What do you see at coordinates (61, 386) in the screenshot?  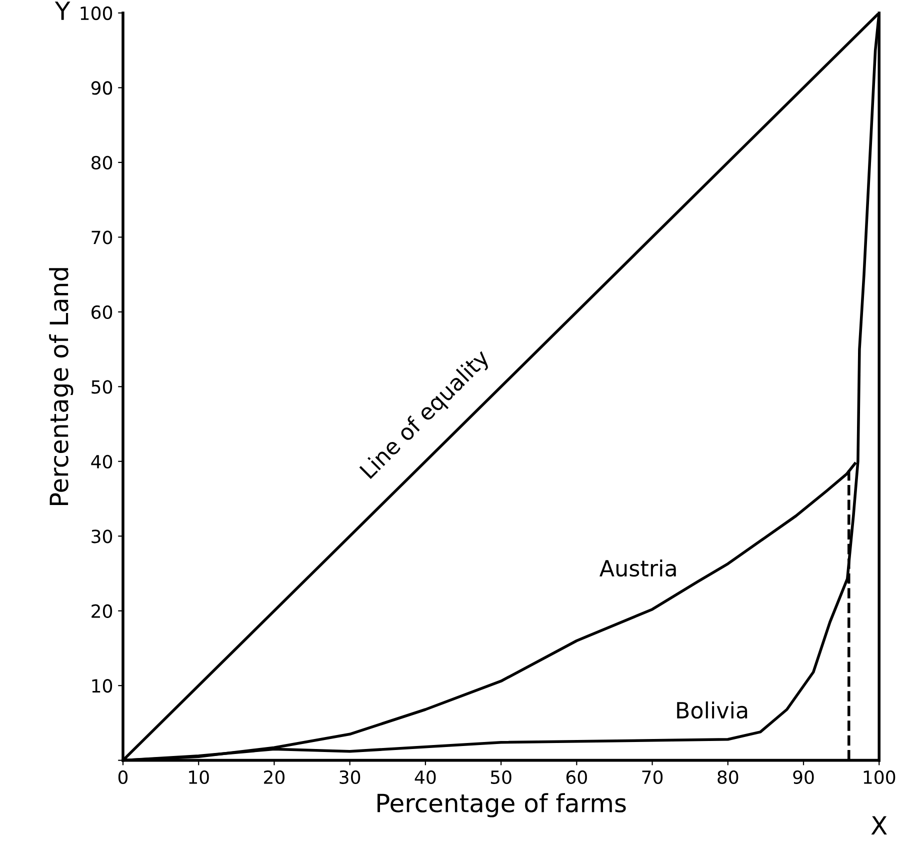 I see `y-axis-title: Percentage of Land` at bounding box center [61, 386].